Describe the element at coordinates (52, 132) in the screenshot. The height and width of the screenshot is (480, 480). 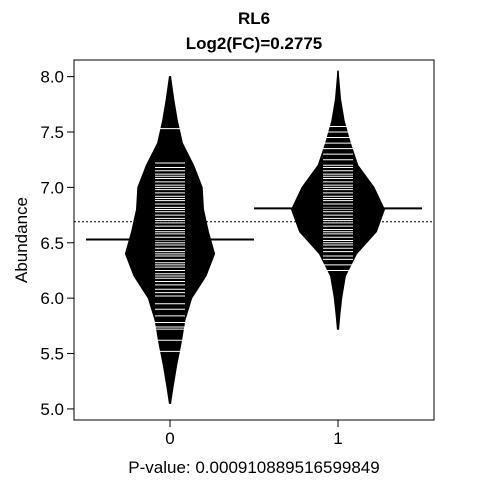
I see `y-tick-label-5: 7.5` at that location.